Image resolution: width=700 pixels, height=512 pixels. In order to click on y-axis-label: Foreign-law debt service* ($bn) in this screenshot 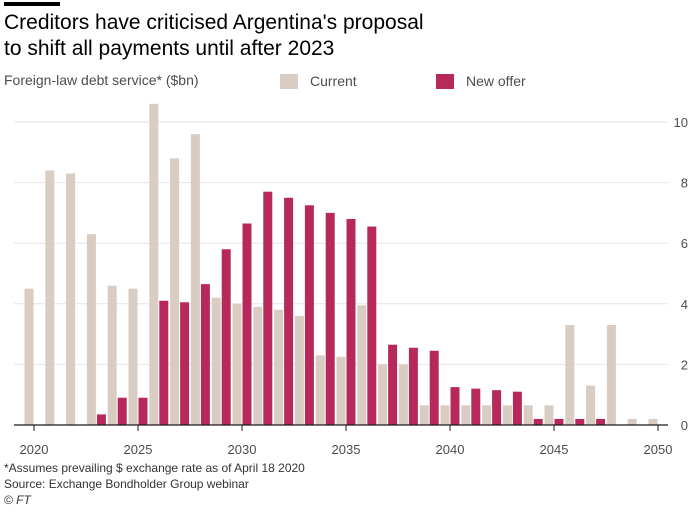, I will do `click(101, 80)`.